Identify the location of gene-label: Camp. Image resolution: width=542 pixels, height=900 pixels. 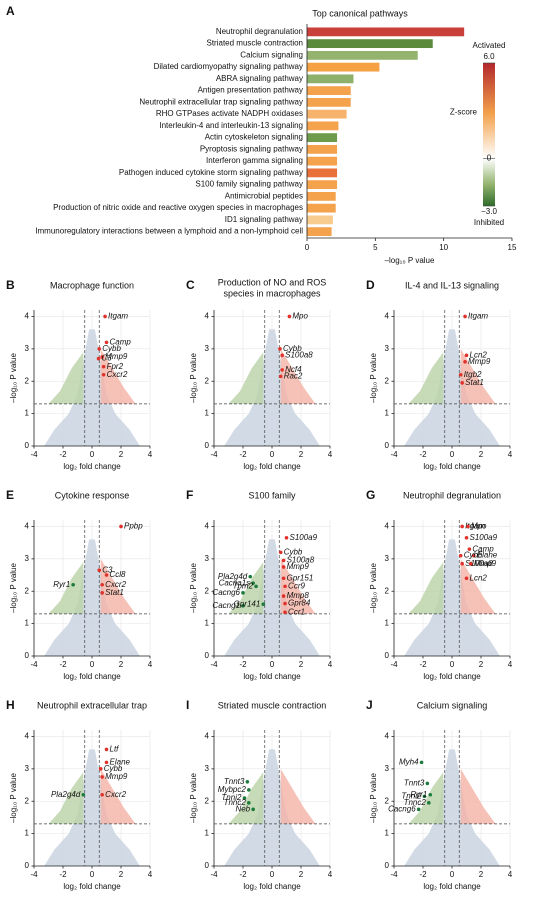
(121, 341).